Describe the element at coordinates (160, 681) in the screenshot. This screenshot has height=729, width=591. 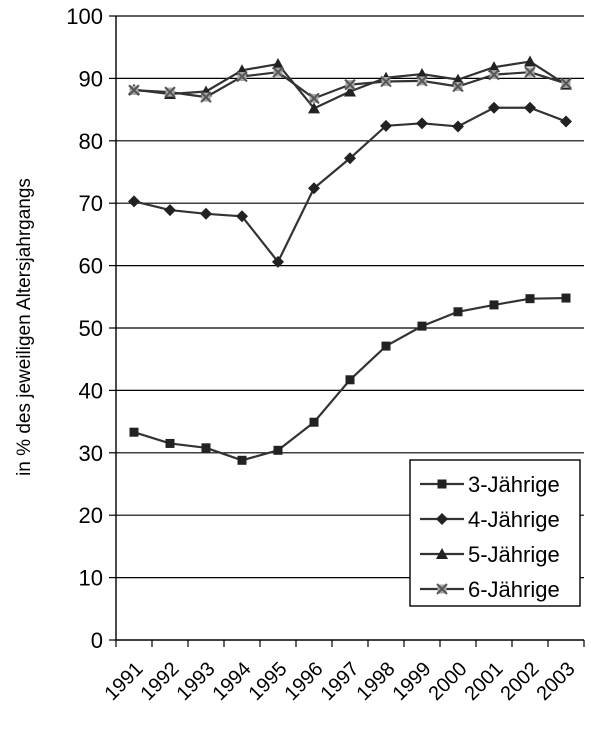
I see `x-tick-label: 1992` at that location.